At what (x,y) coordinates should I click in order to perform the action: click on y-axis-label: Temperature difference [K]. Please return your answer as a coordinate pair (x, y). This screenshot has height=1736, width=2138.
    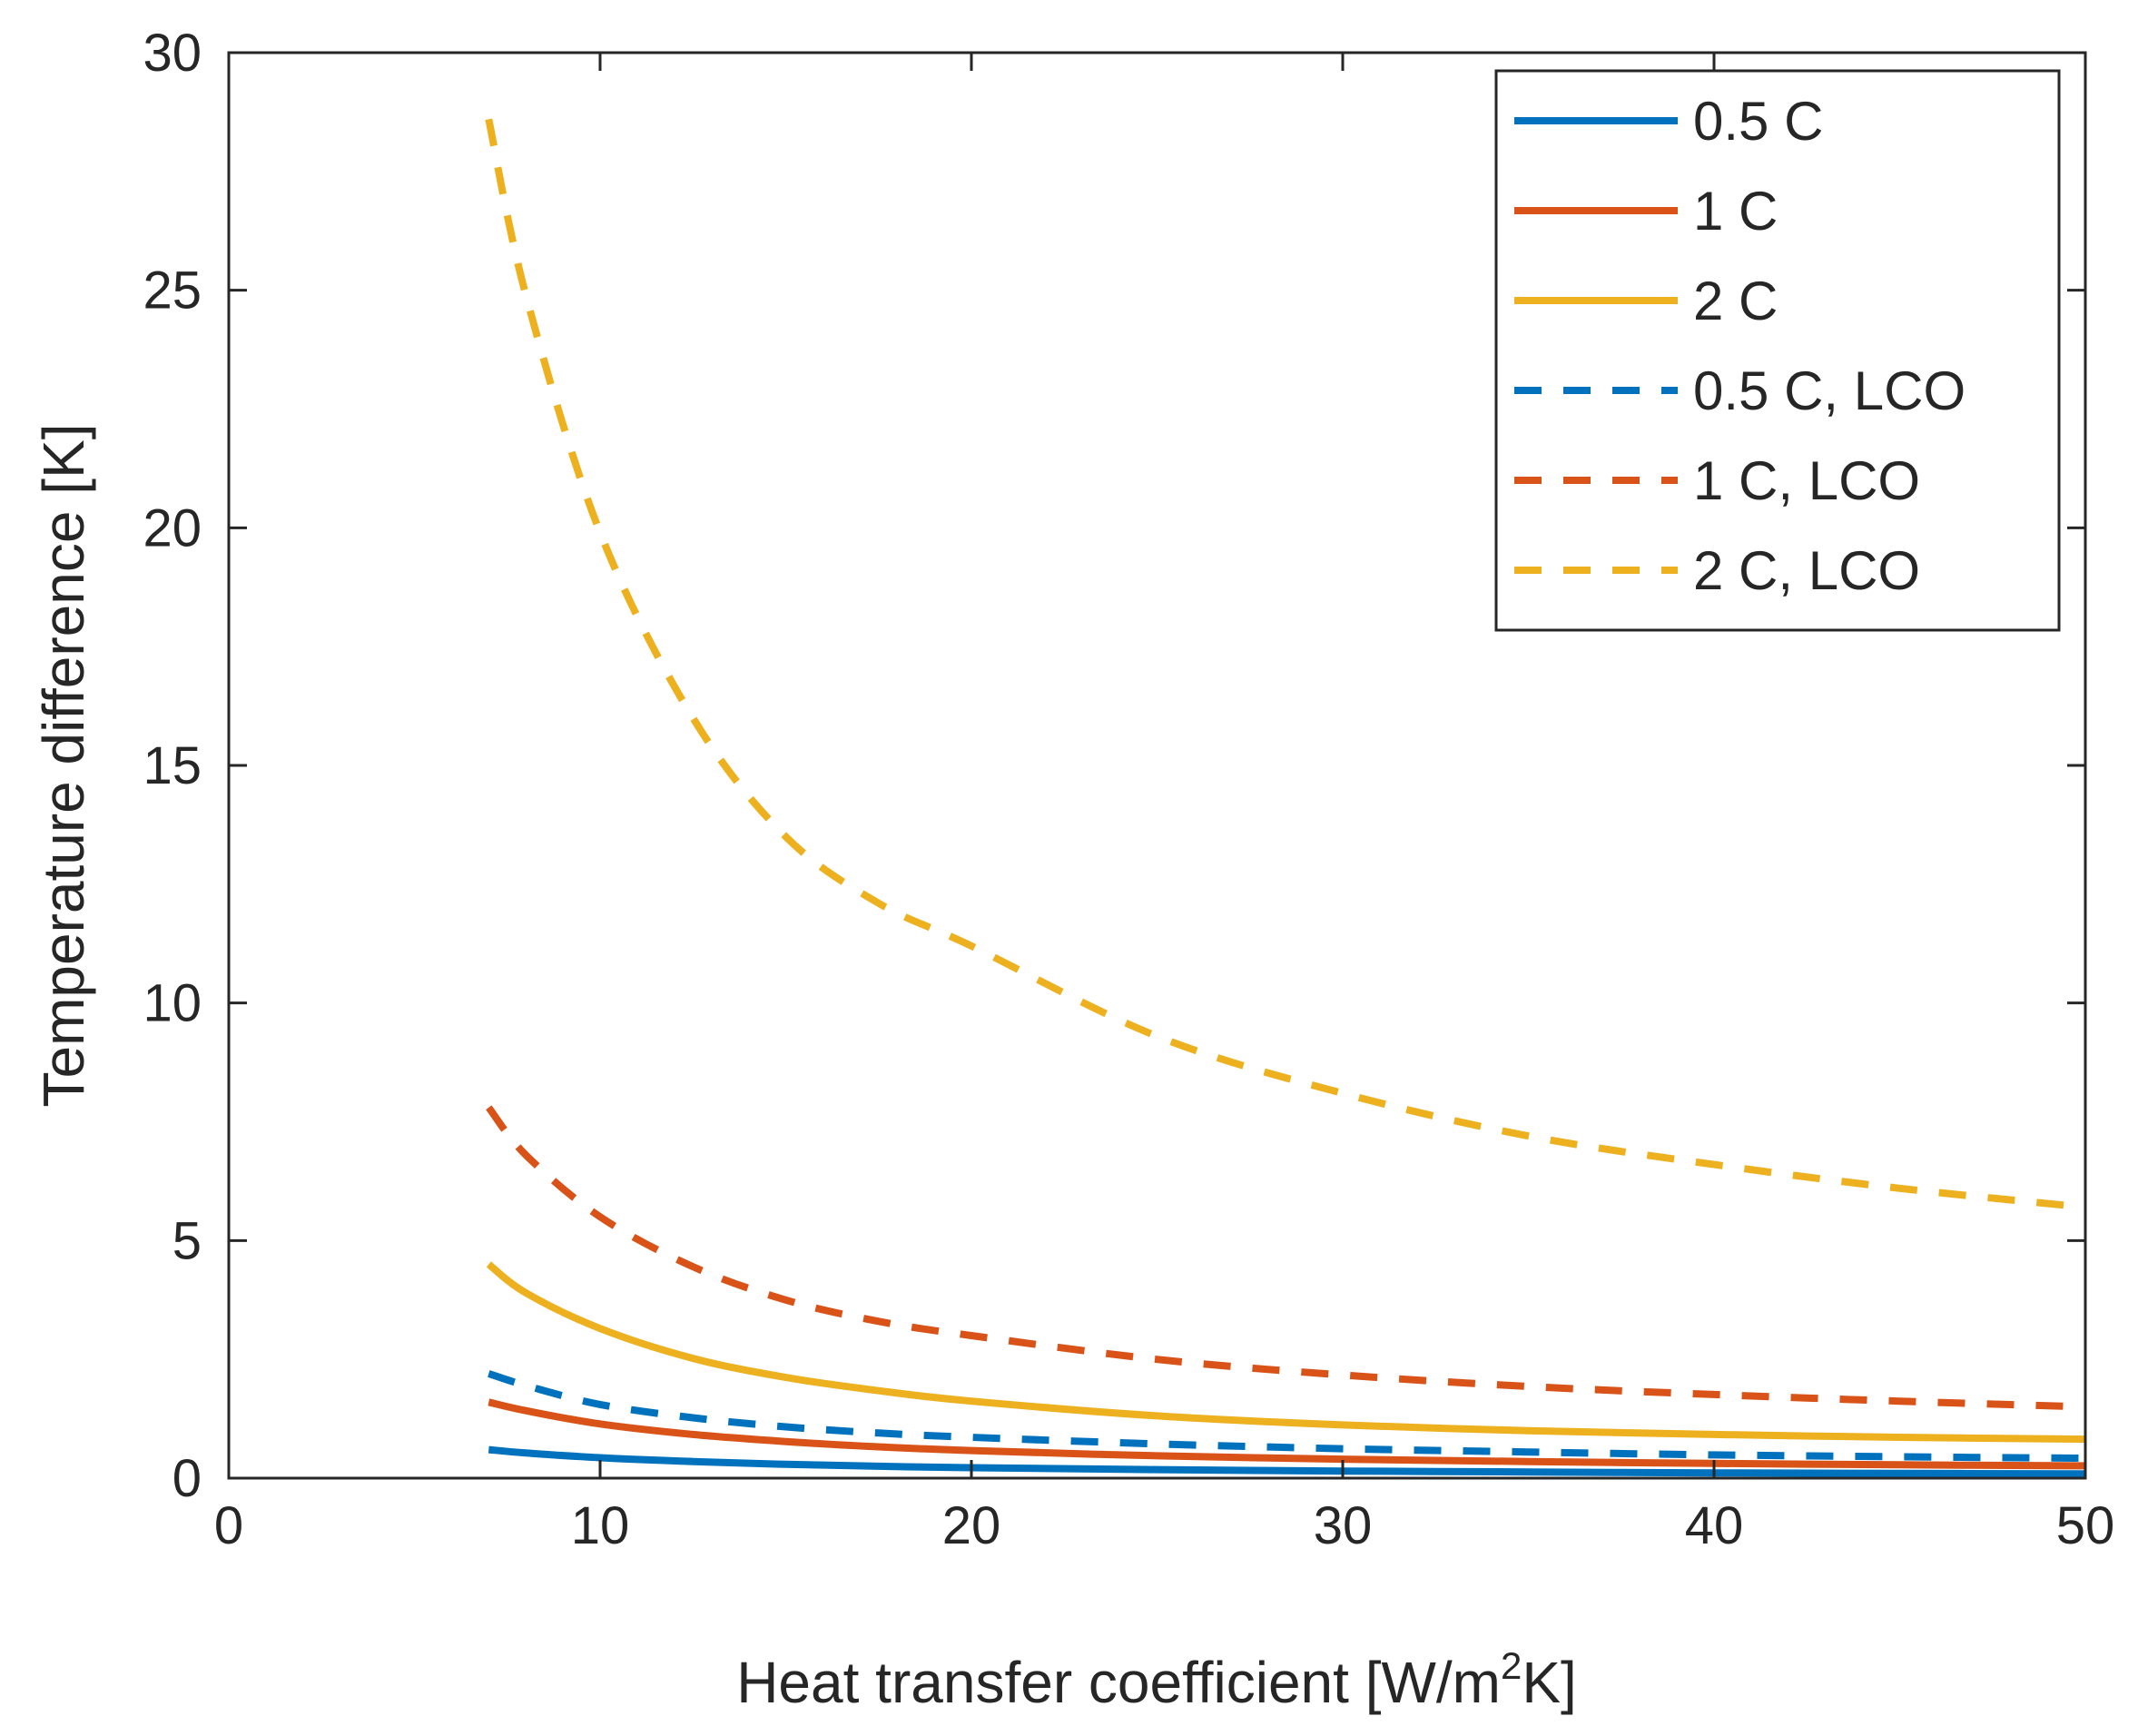
    Looking at the image, I should click on (64, 766).